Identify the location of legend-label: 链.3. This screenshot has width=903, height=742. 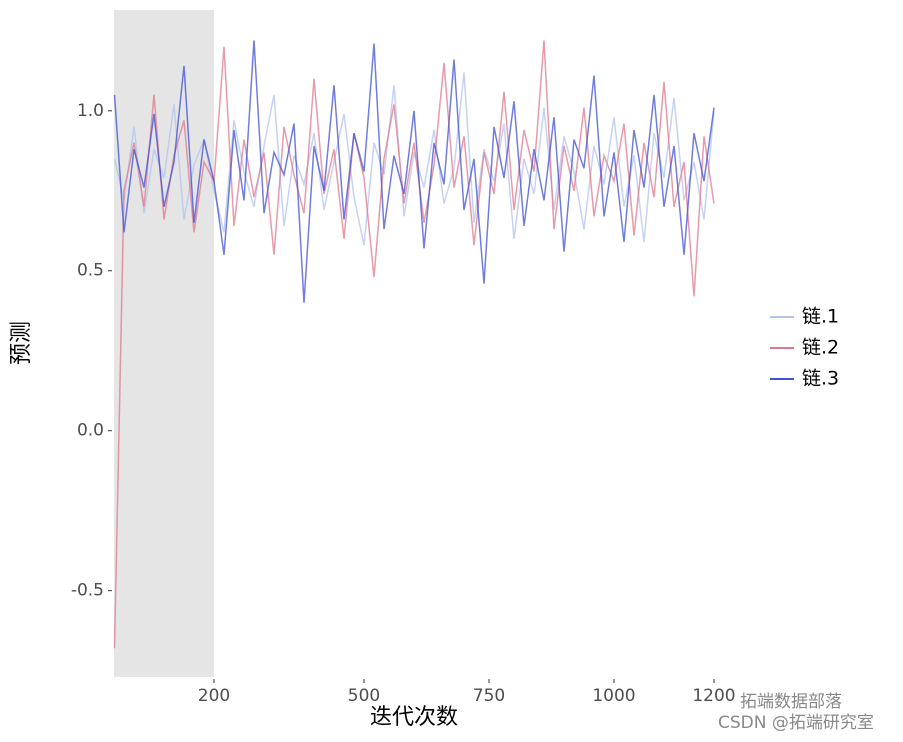
(820, 379).